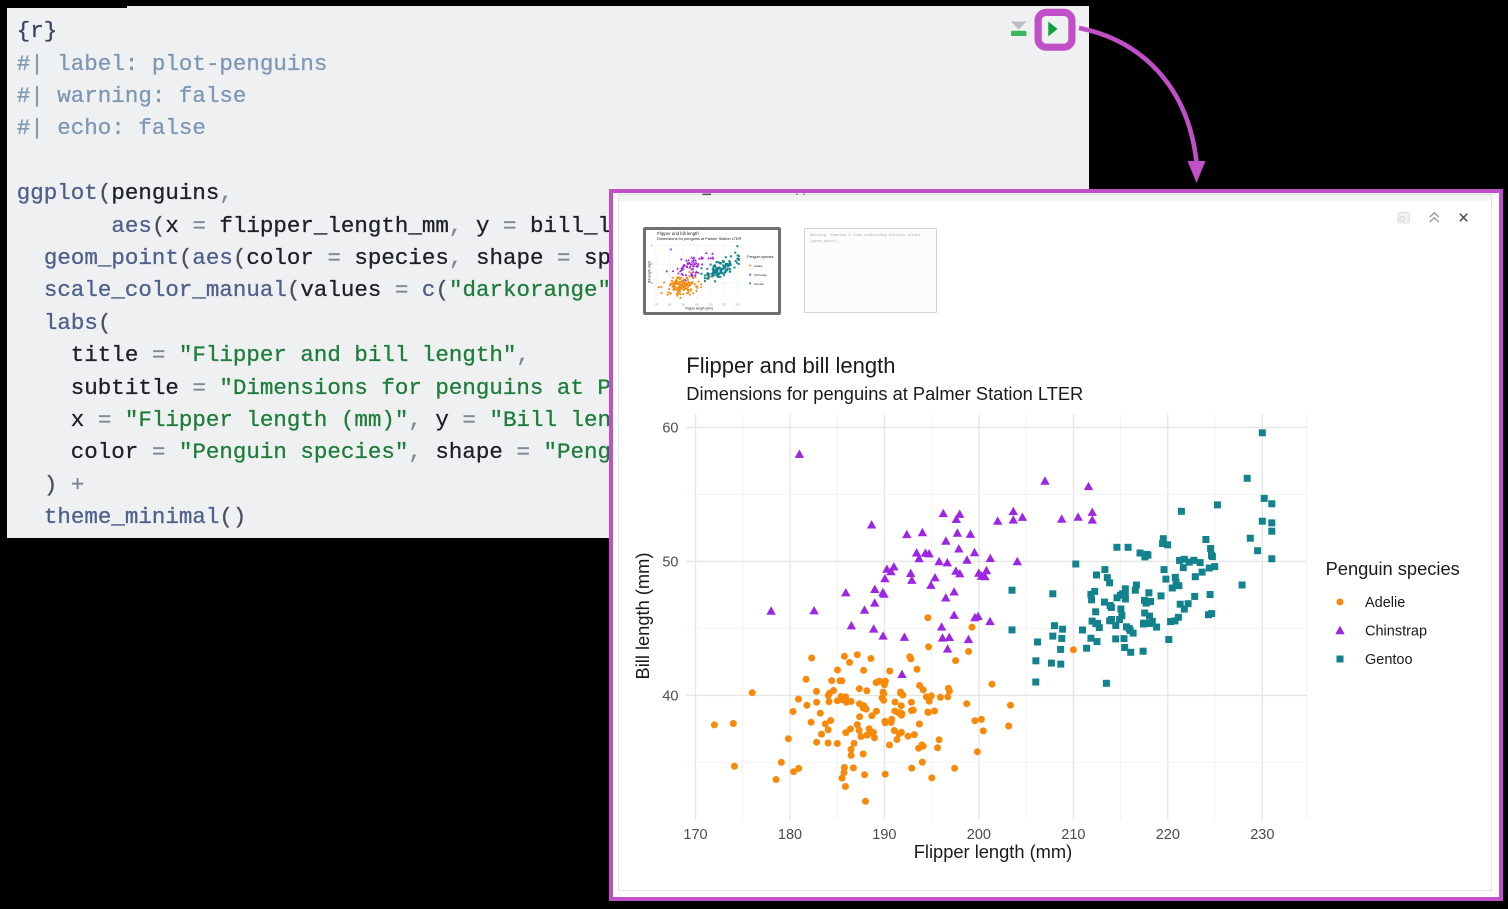 The height and width of the screenshot is (909, 1508). What do you see at coordinates (651, 283) in the screenshot?
I see `svg-text: 40` at bounding box center [651, 283].